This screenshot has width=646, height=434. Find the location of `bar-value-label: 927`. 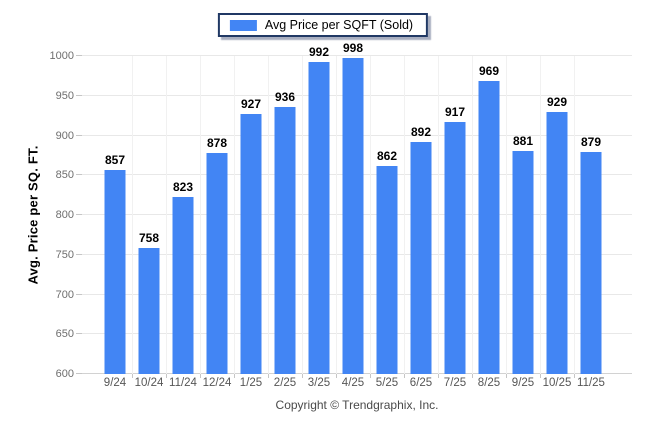

bar-value-label: 927 is located at coordinates (251, 104).